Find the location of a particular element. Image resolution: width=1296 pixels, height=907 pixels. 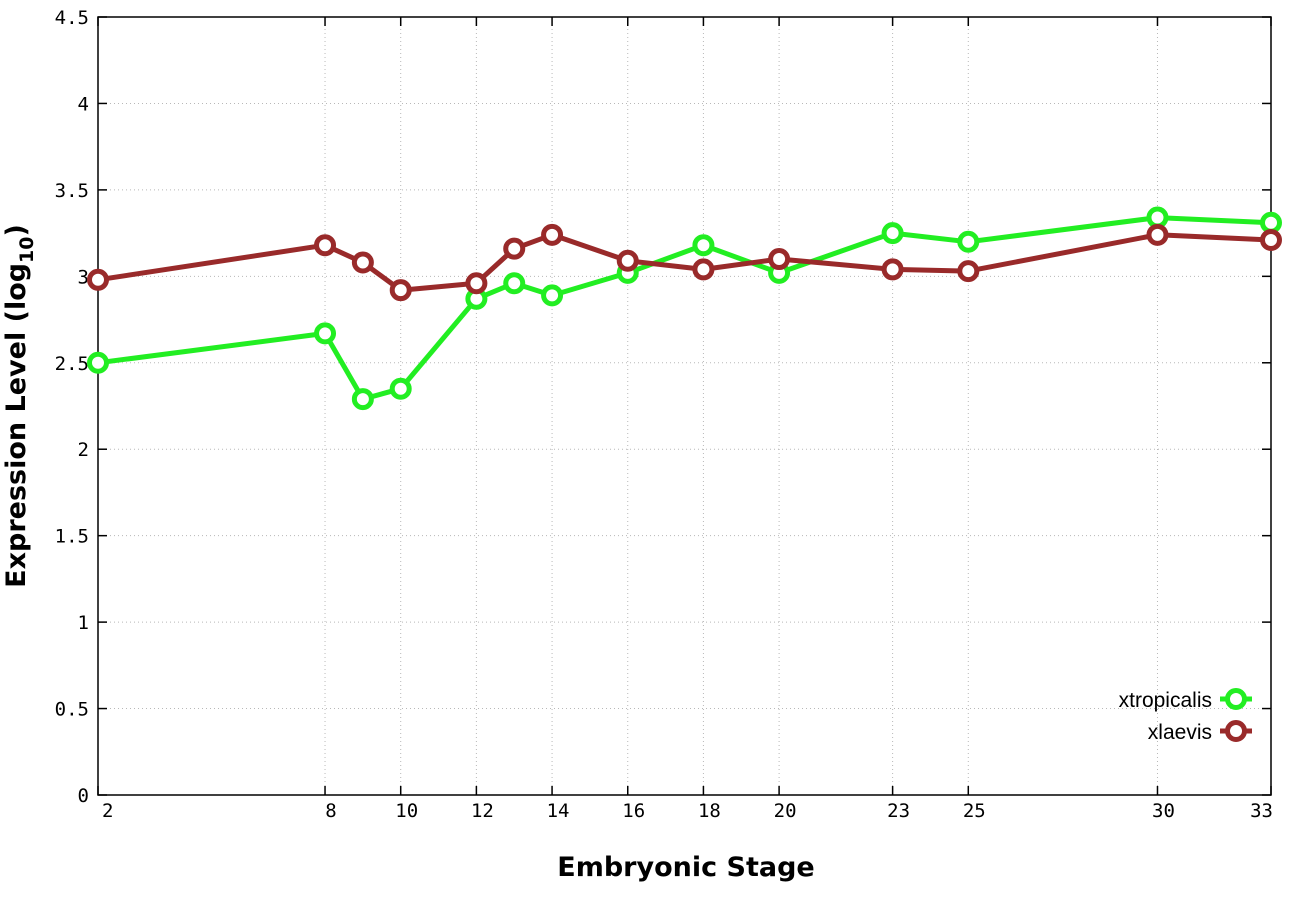

x-tick-label: 23 is located at coordinates (898, 811).